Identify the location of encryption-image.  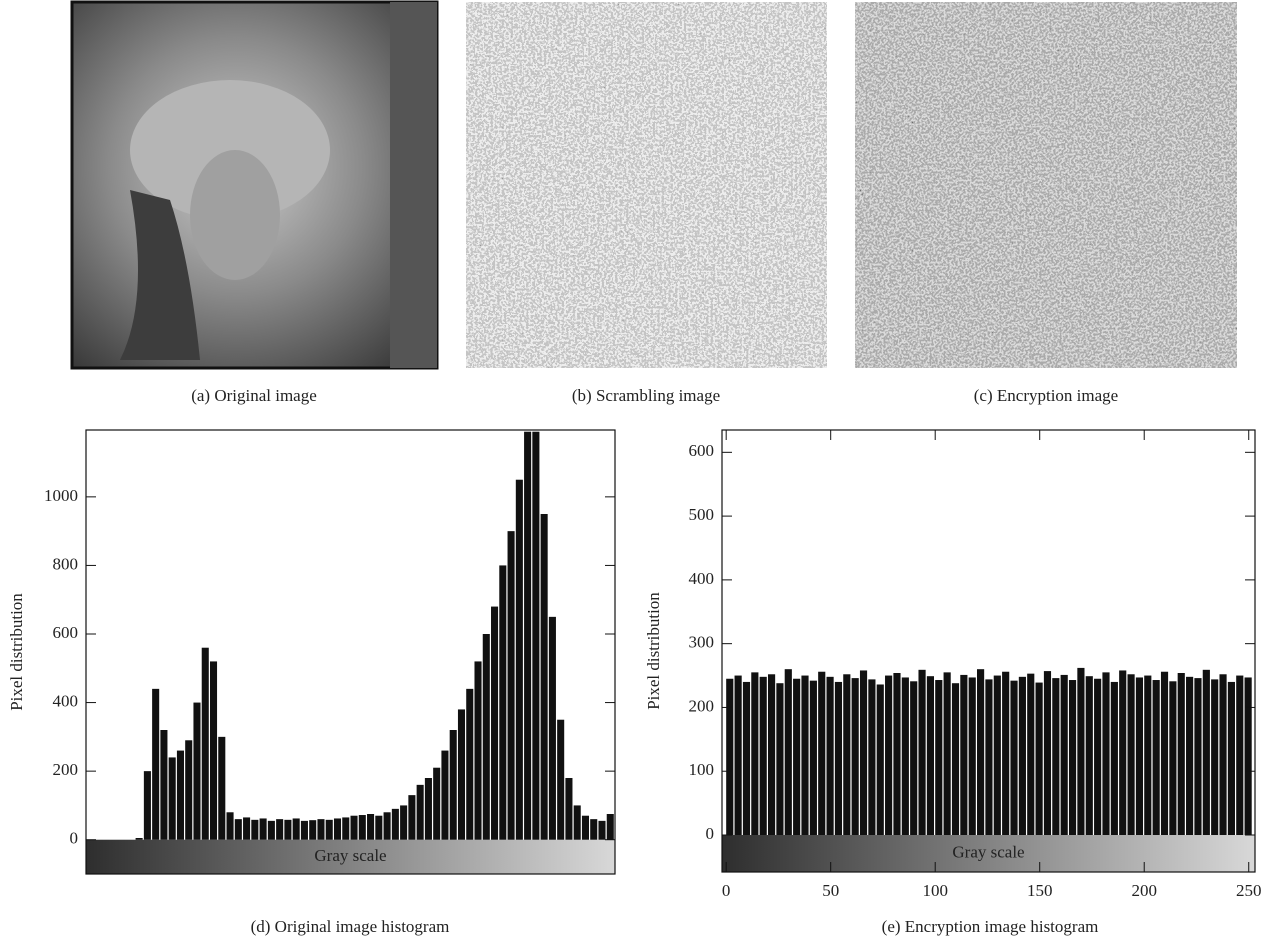
(1046, 185).